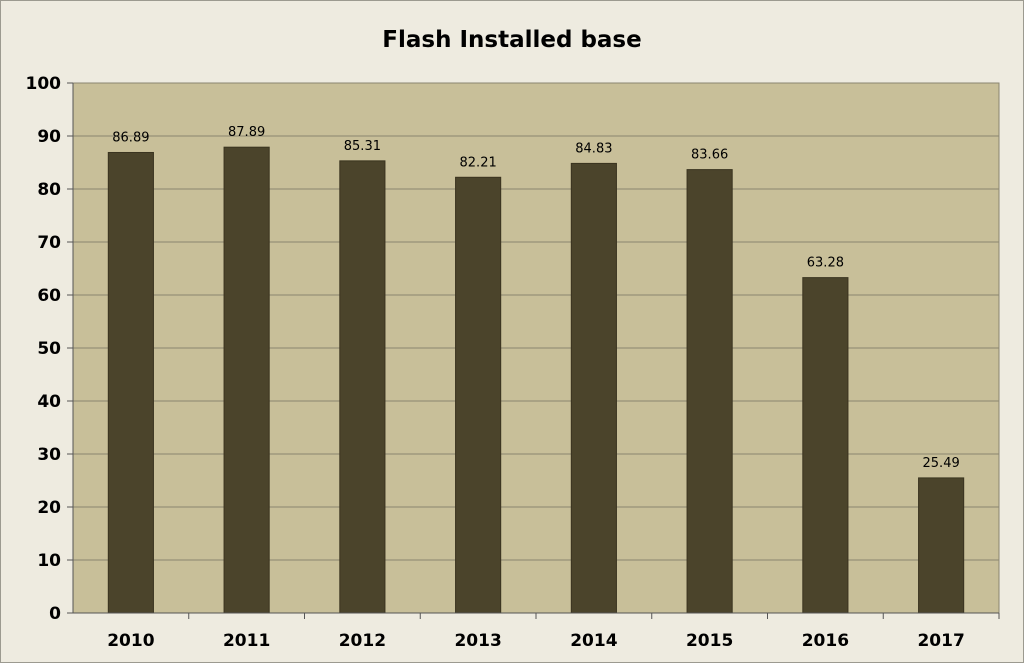 The height and width of the screenshot is (663, 1024). Describe the element at coordinates (709, 391) in the screenshot. I see `bar-2015` at that location.